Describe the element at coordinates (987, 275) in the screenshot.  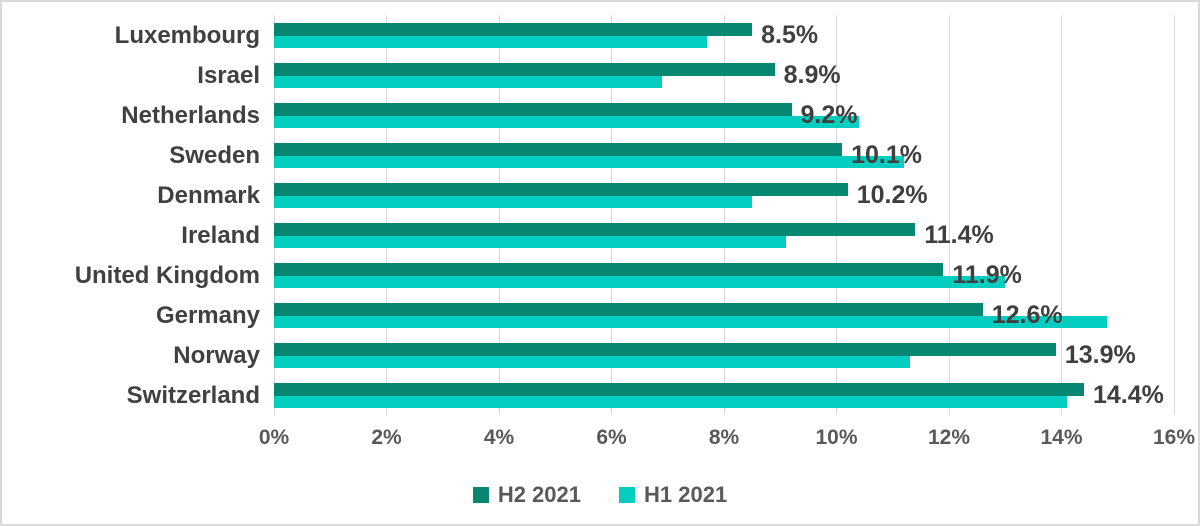
I see `data-label: 11.9%` at that location.